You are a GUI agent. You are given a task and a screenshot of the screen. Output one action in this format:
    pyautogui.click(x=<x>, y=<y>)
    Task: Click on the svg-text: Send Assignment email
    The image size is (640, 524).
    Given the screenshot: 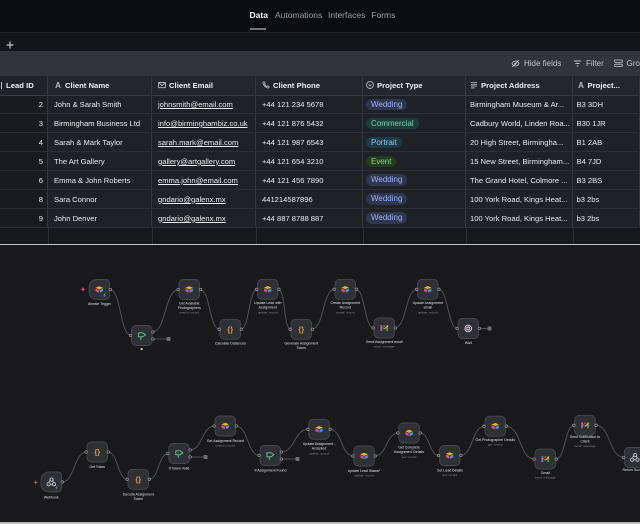 What is the action you would take?
    pyautogui.click(x=384, y=341)
    